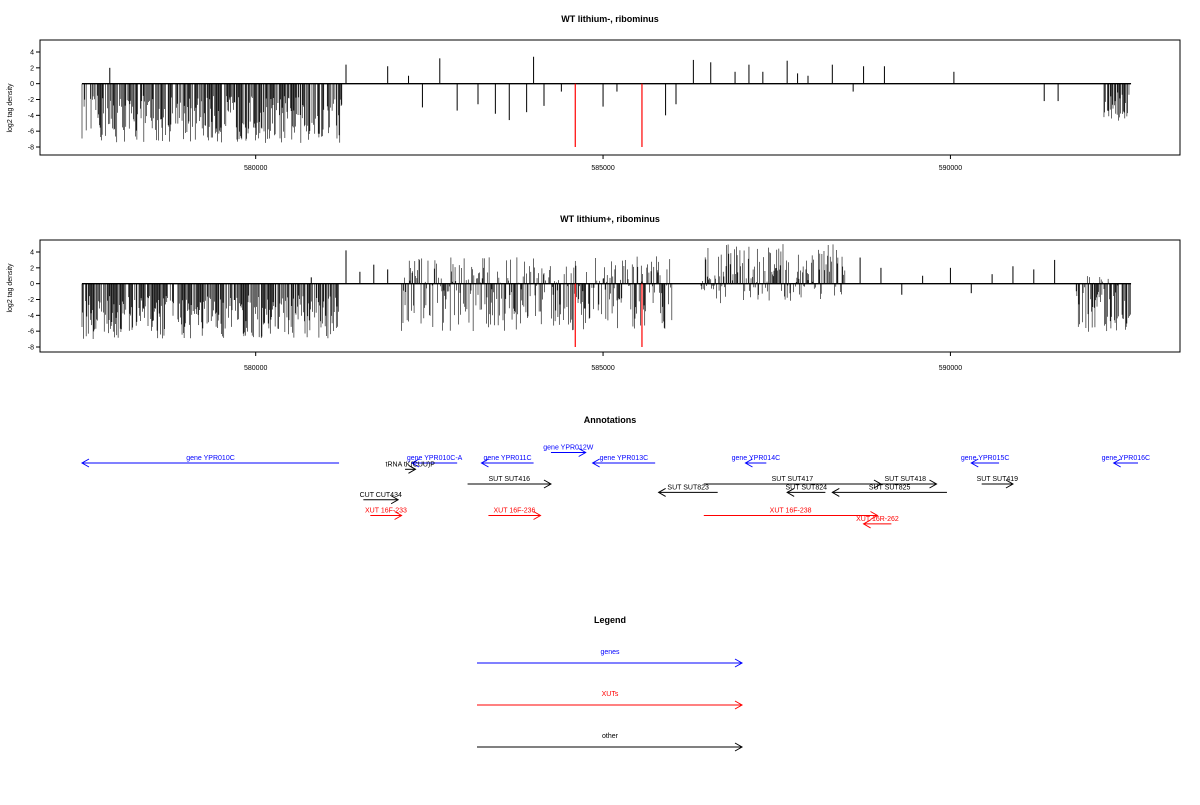 The width and height of the screenshot is (1200, 805). I want to click on annotation-label: SUT SUT824, so click(807, 487).